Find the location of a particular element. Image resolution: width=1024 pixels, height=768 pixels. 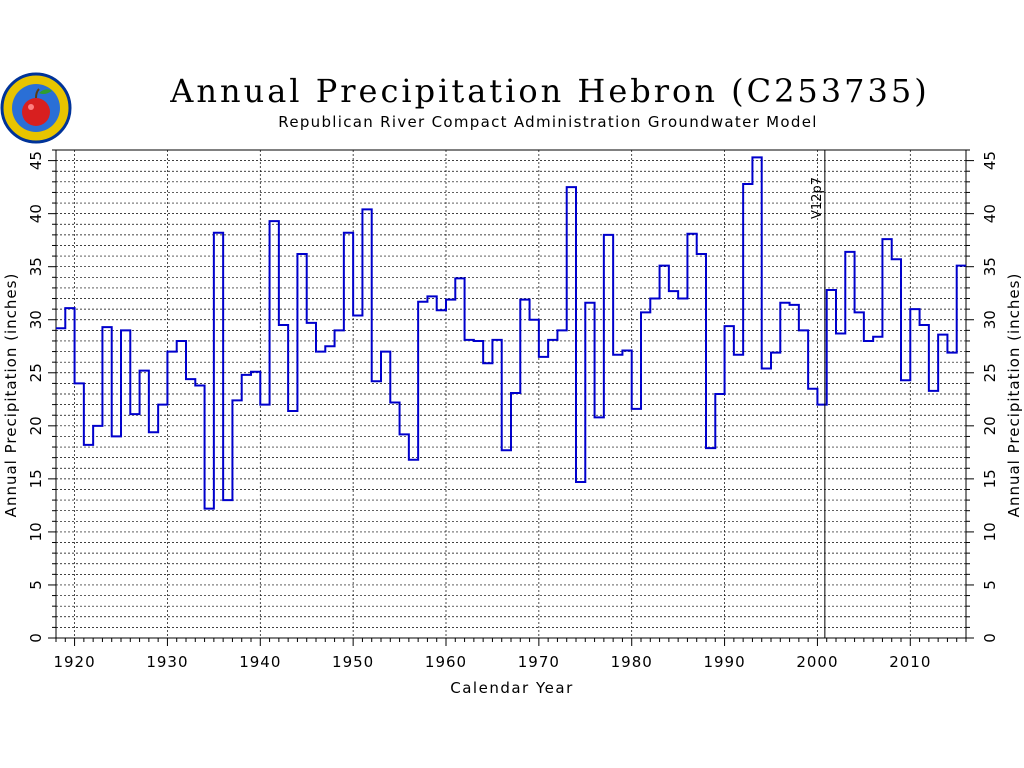

x-tick-label: 1950 is located at coordinates (353, 662).